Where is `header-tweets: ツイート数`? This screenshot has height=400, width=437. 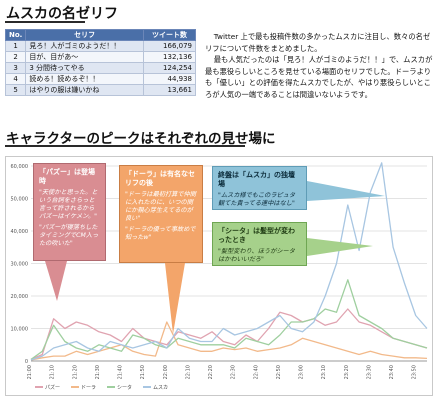 header-tweets: ツイート数 is located at coordinates (169, 35).